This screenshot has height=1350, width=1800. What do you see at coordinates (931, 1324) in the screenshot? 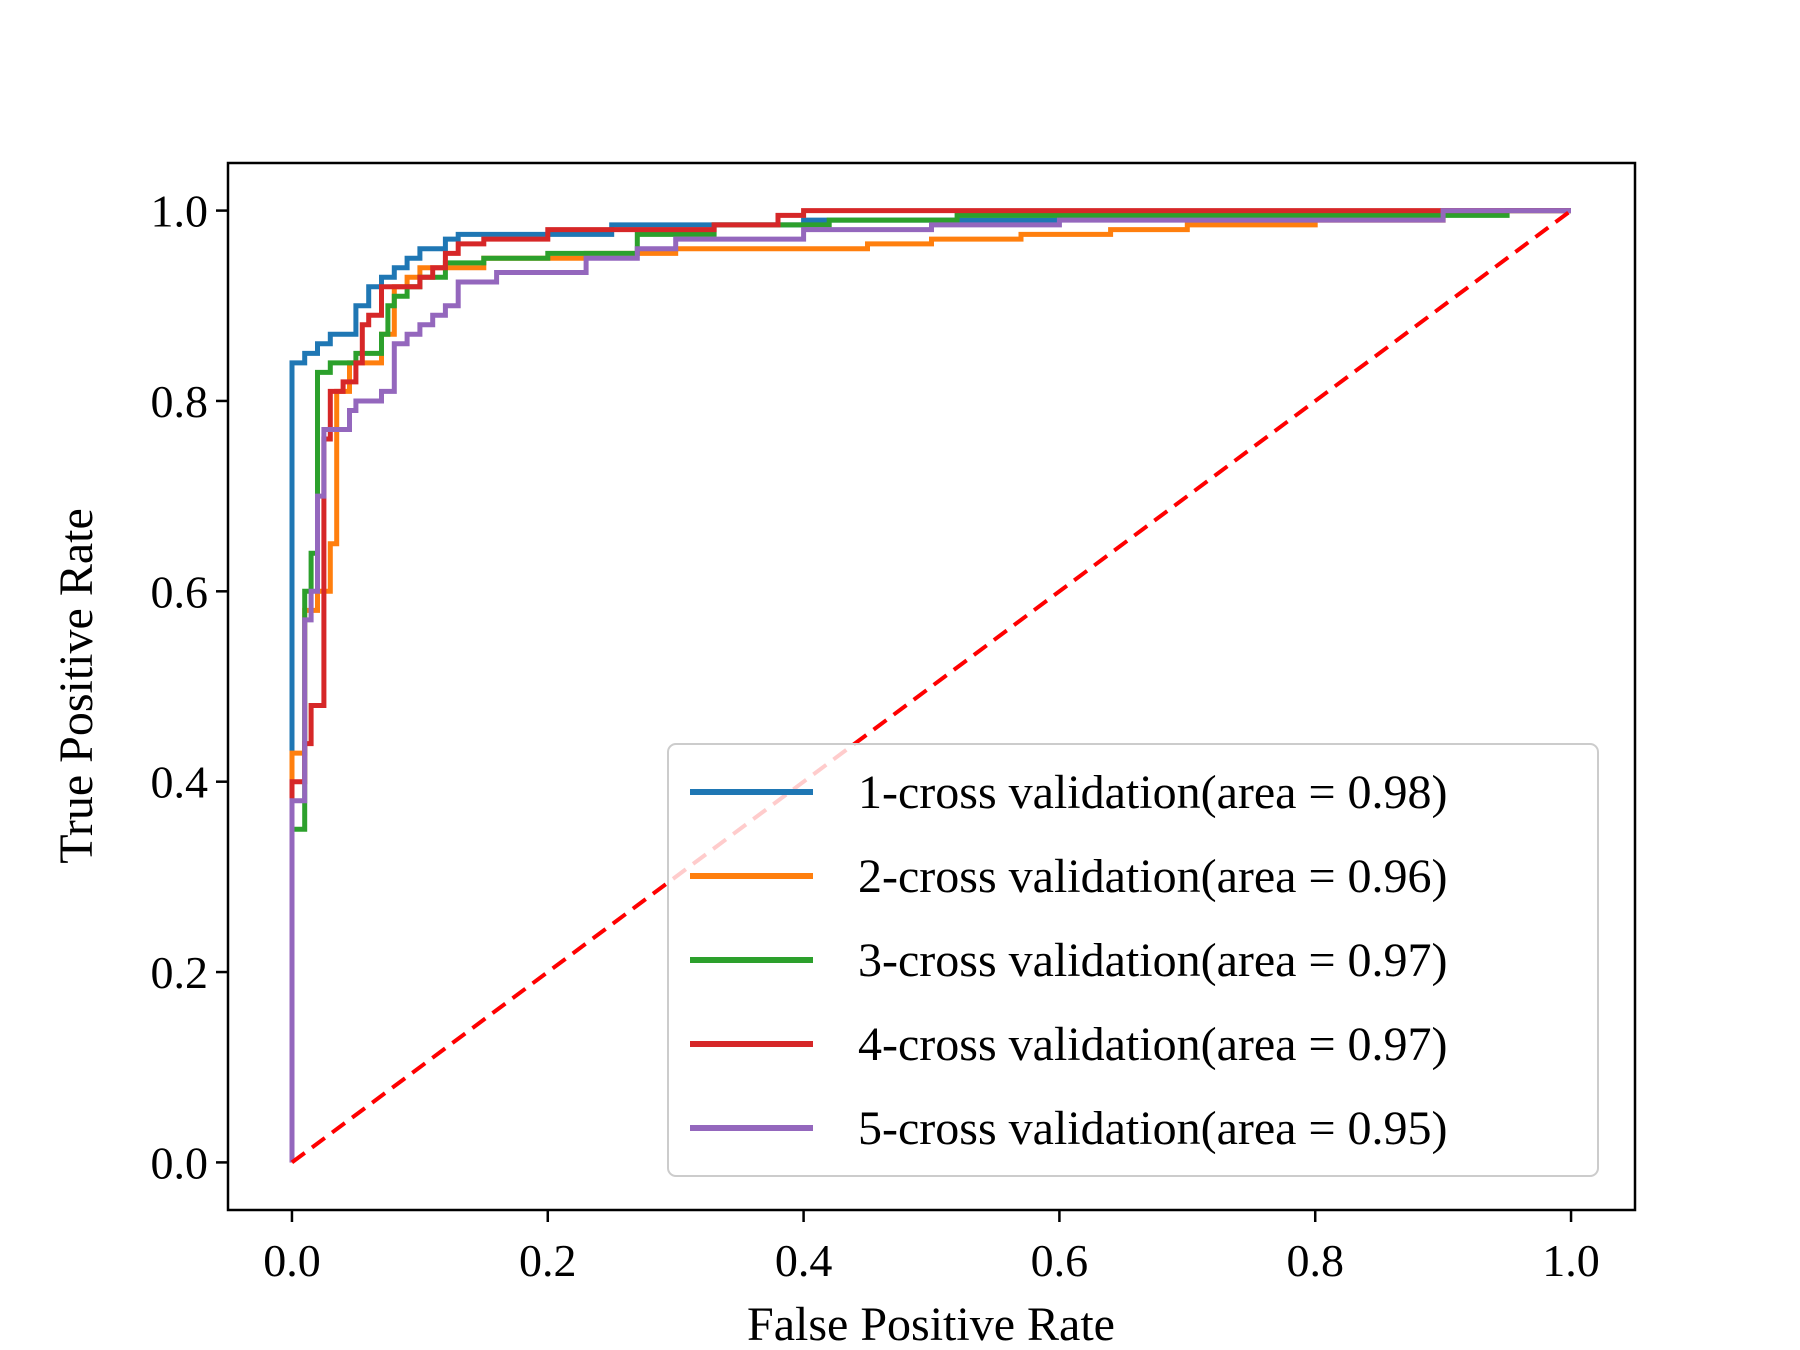
I see `x-axis-title: False Positive Rate` at bounding box center [931, 1324].